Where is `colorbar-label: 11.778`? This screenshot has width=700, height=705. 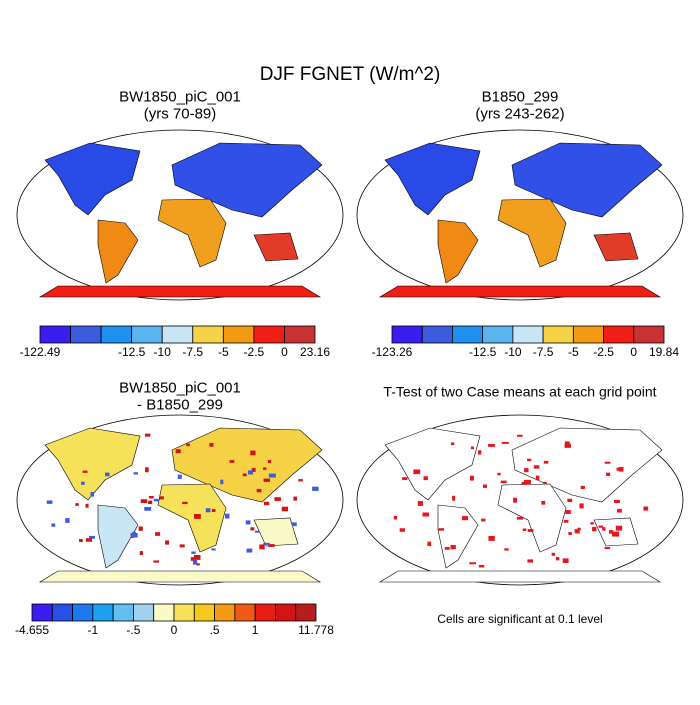
colorbar-label: 11.778 is located at coordinates (316, 630).